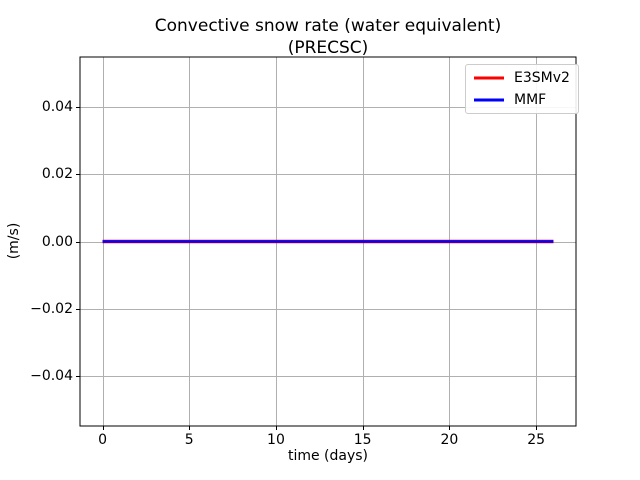 The height and width of the screenshot is (480, 640). I want to click on x-tick-label-20: 20, so click(449, 440).